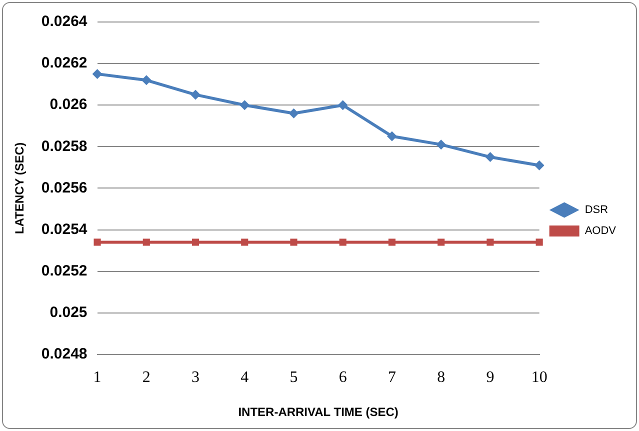 This screenshot has height=431, width=639. Describe the element at coordinates (64, 146) in the screenshot. I see `y-tick-label: 0.0258` at that location.